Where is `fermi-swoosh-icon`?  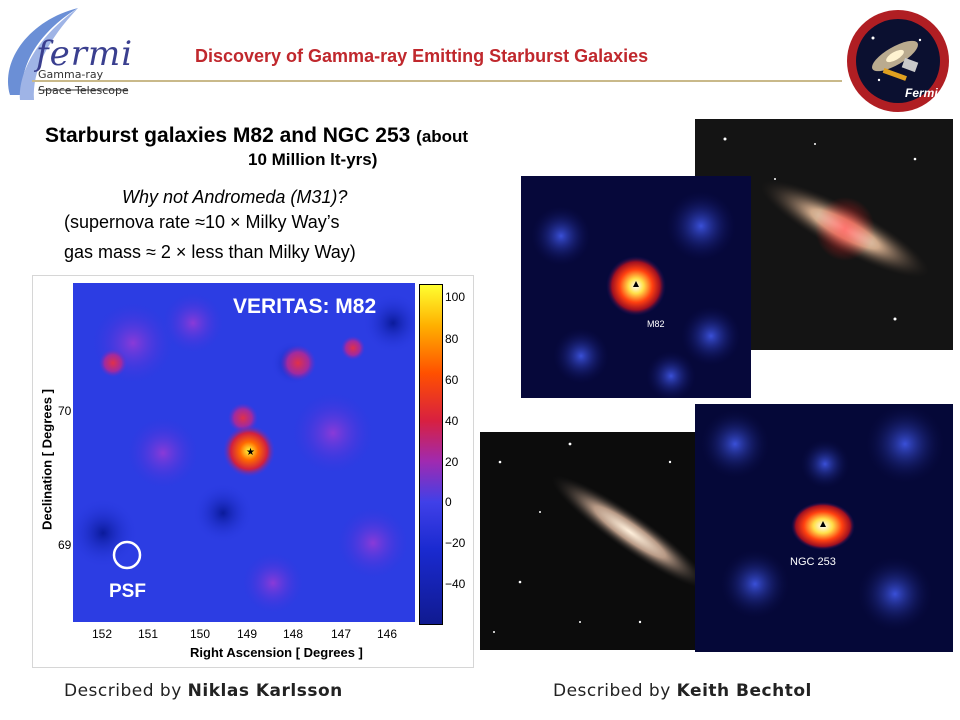
fermi-swoosh-icon is located at coordinates (68, 54).